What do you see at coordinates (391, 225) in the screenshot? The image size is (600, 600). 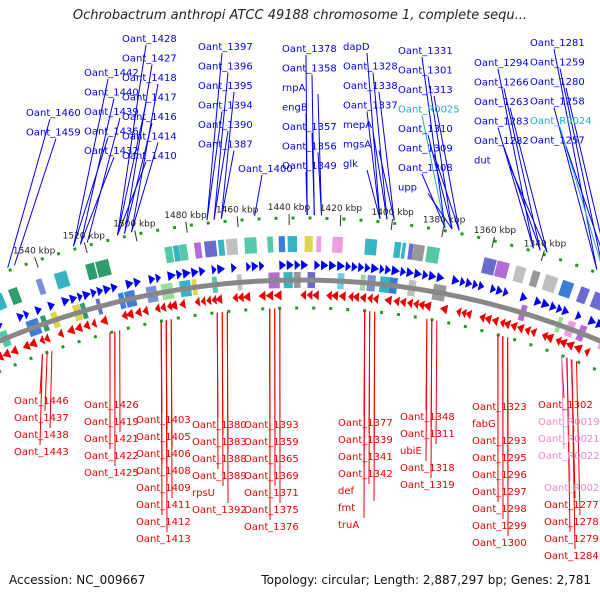 I see `scale-tick-mark` at bounding box center [391, 225].